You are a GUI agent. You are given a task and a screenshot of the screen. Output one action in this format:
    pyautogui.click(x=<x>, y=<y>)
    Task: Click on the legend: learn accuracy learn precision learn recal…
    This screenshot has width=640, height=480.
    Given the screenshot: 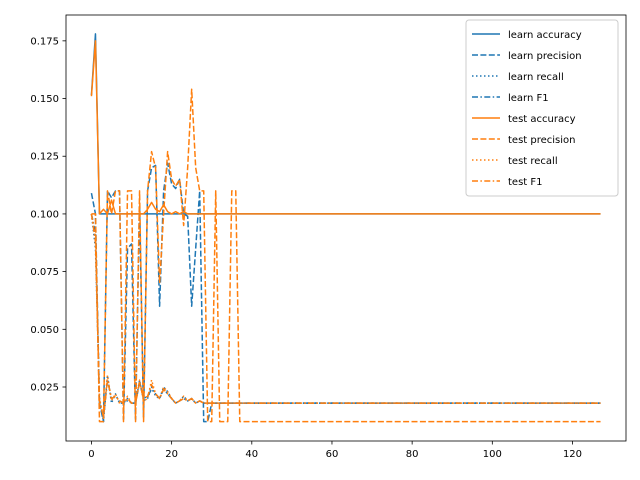 What is the action you would take?
    pyautogui.click(x=542, y=108)
    